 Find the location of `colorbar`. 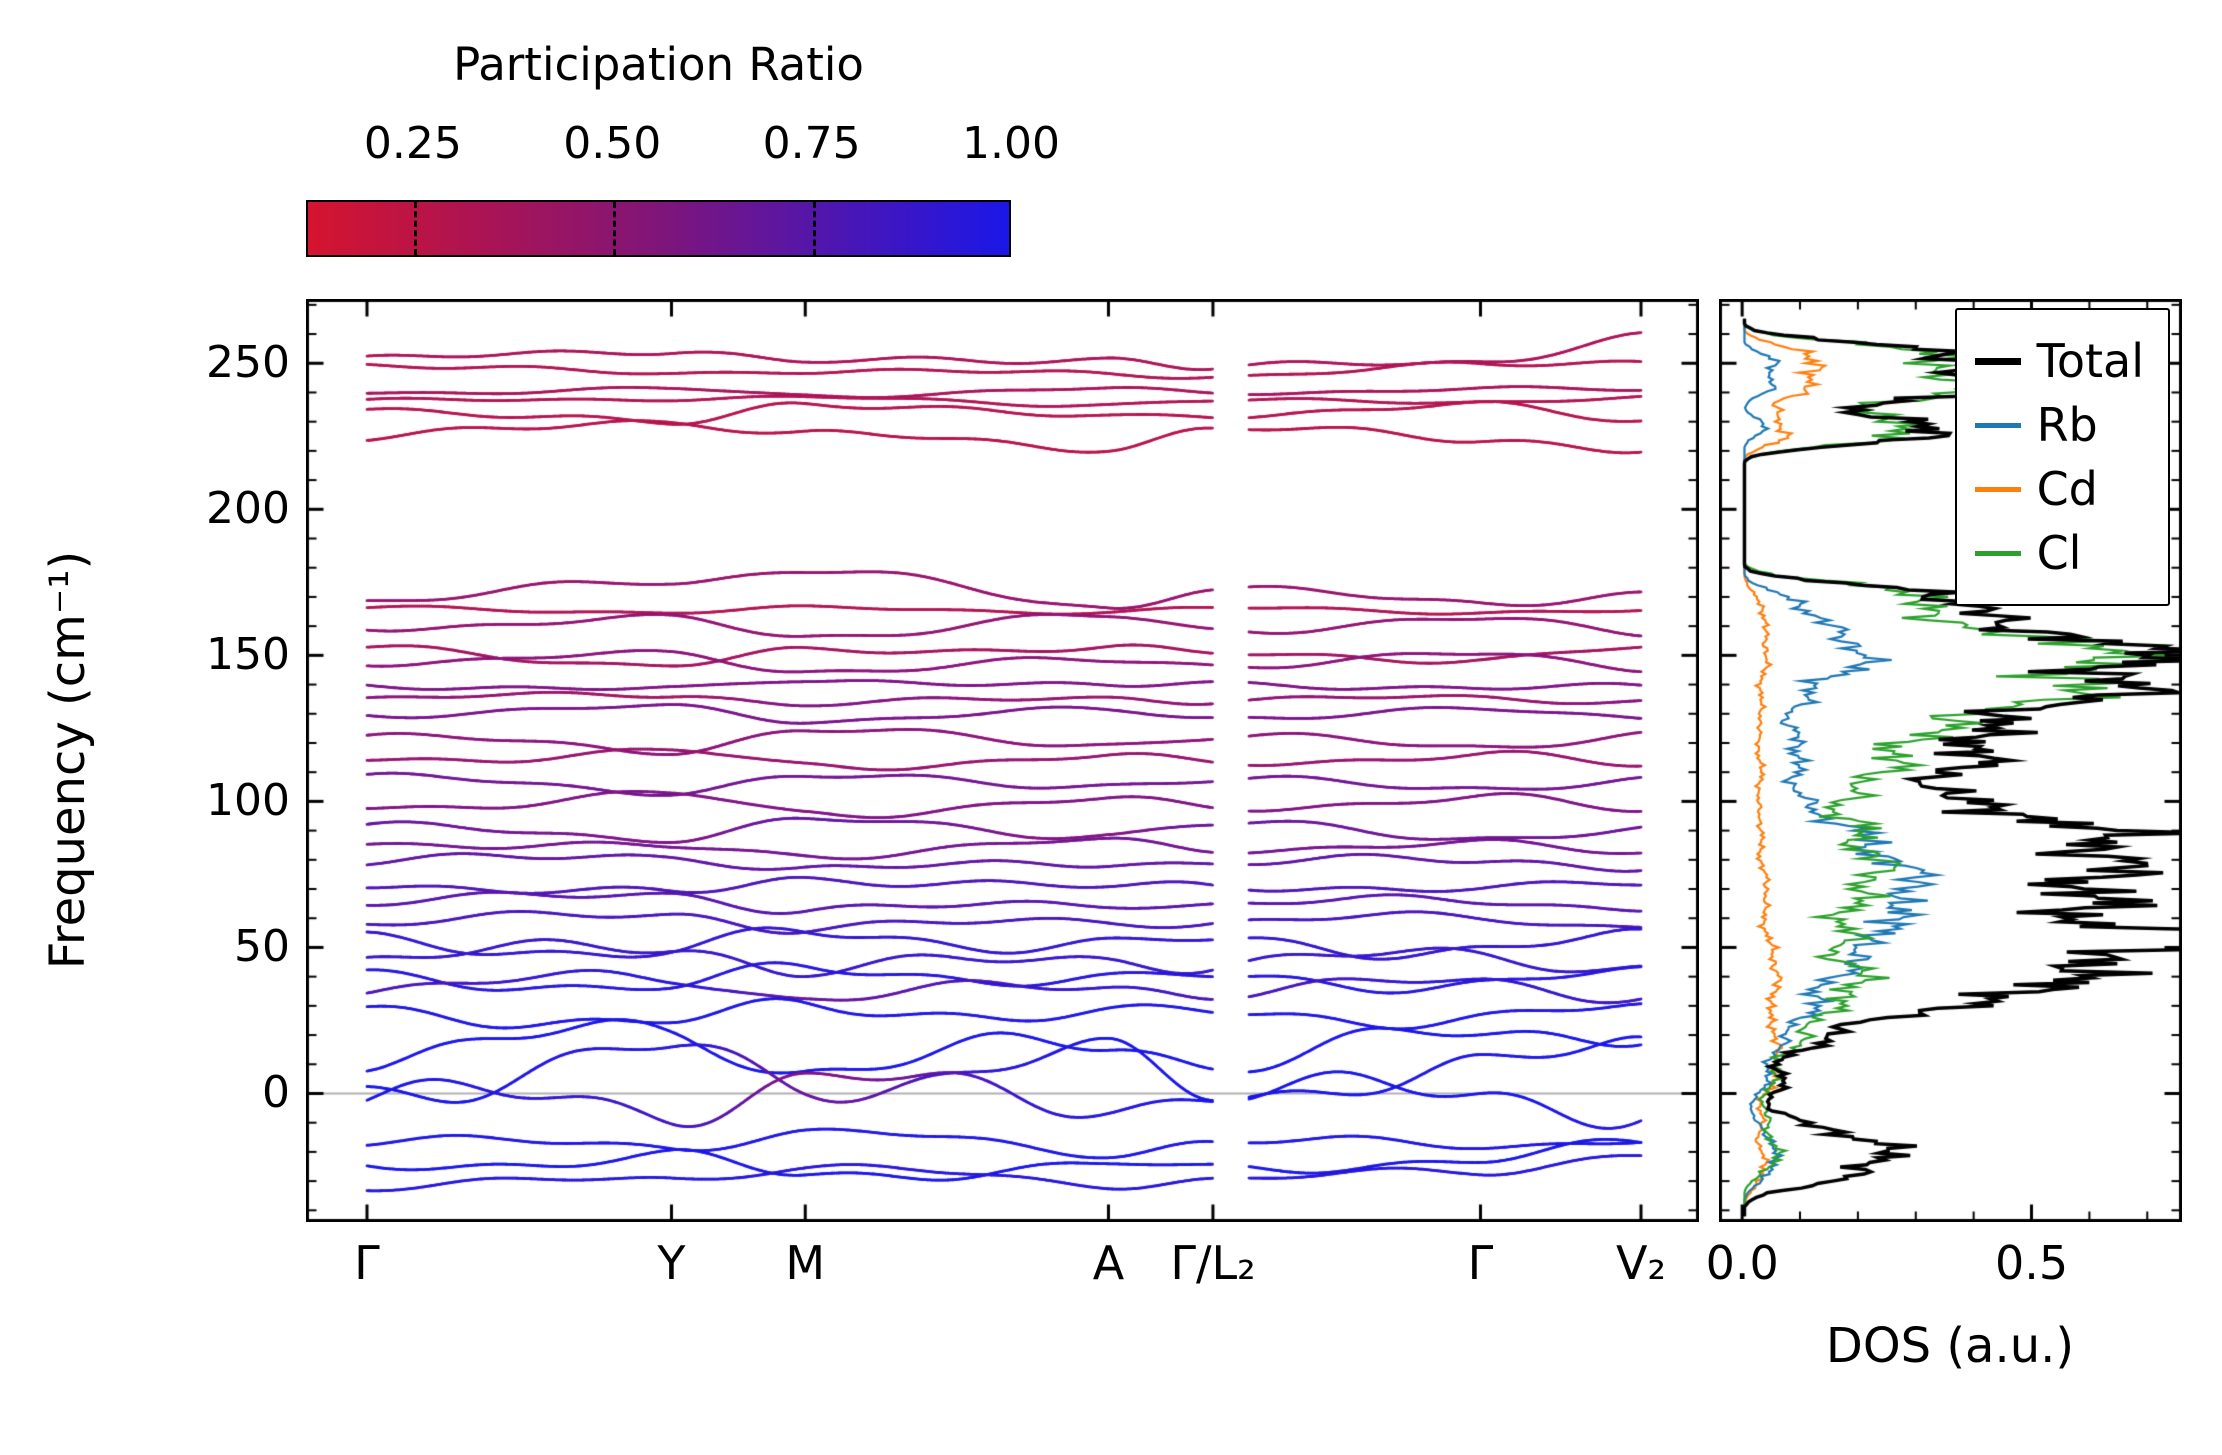

colorbar is located at coordinates (658, 228).